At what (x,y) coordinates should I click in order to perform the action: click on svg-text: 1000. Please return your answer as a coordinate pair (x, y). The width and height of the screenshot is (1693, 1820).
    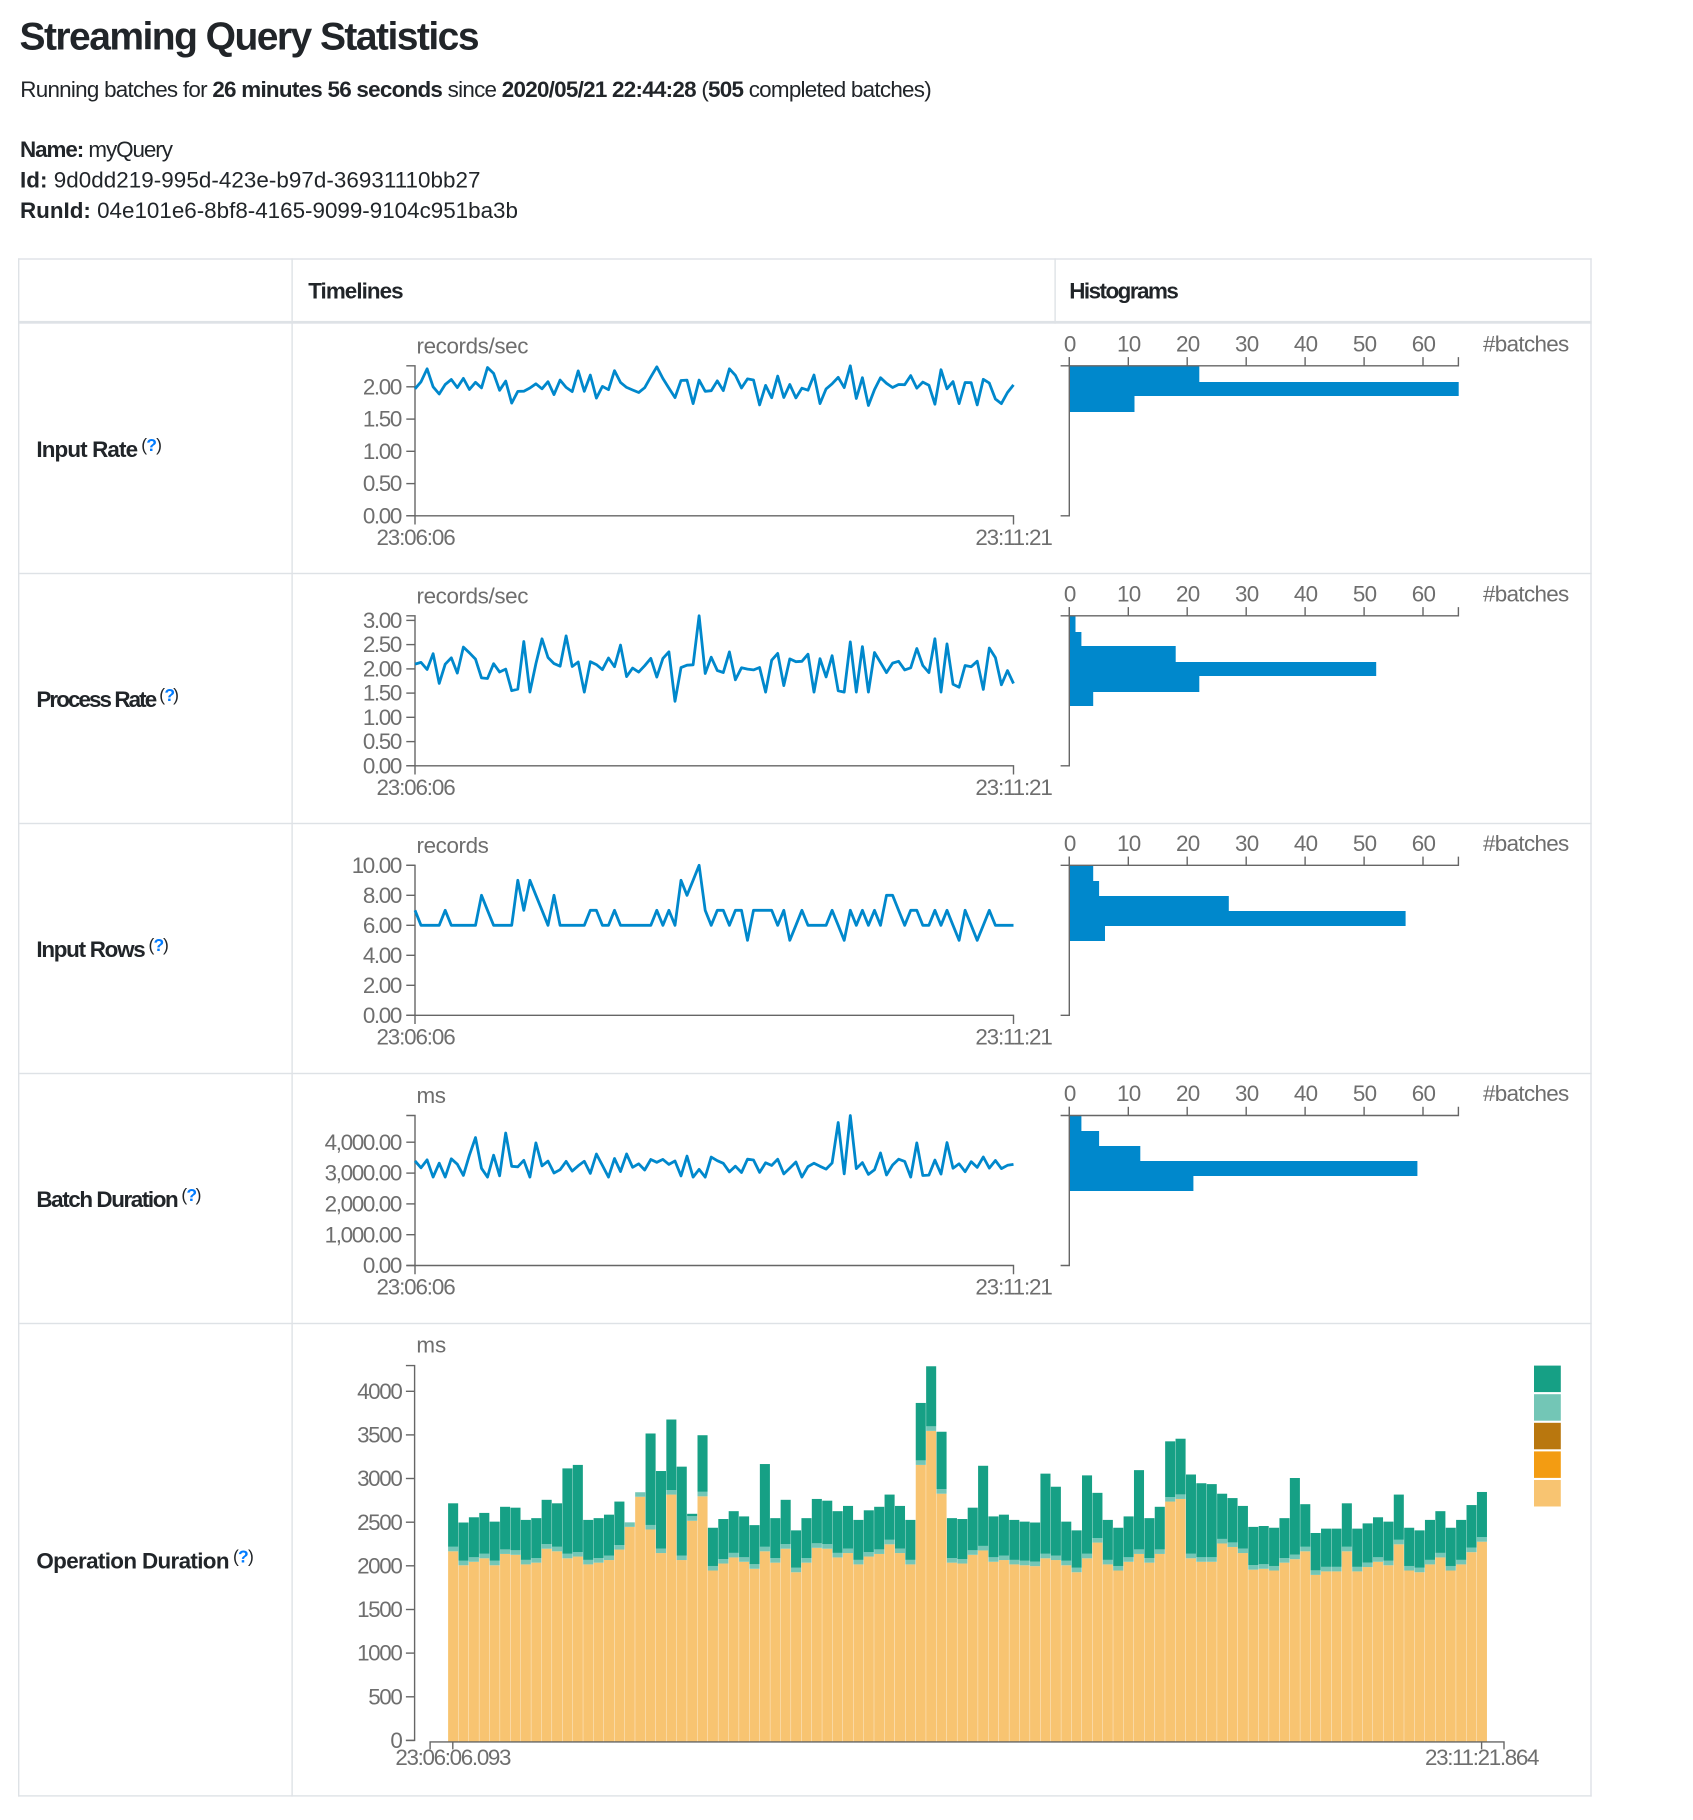
    Looking at the image, I should click on (379, 1653).